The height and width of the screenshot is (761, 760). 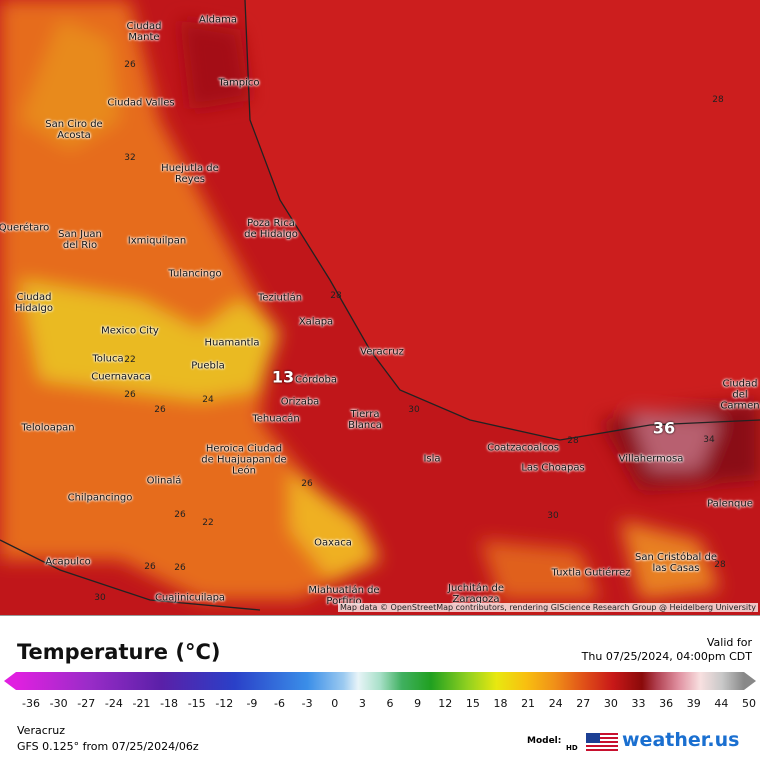 I want to click on colorbar-arrow, so click(x=750, y=681).